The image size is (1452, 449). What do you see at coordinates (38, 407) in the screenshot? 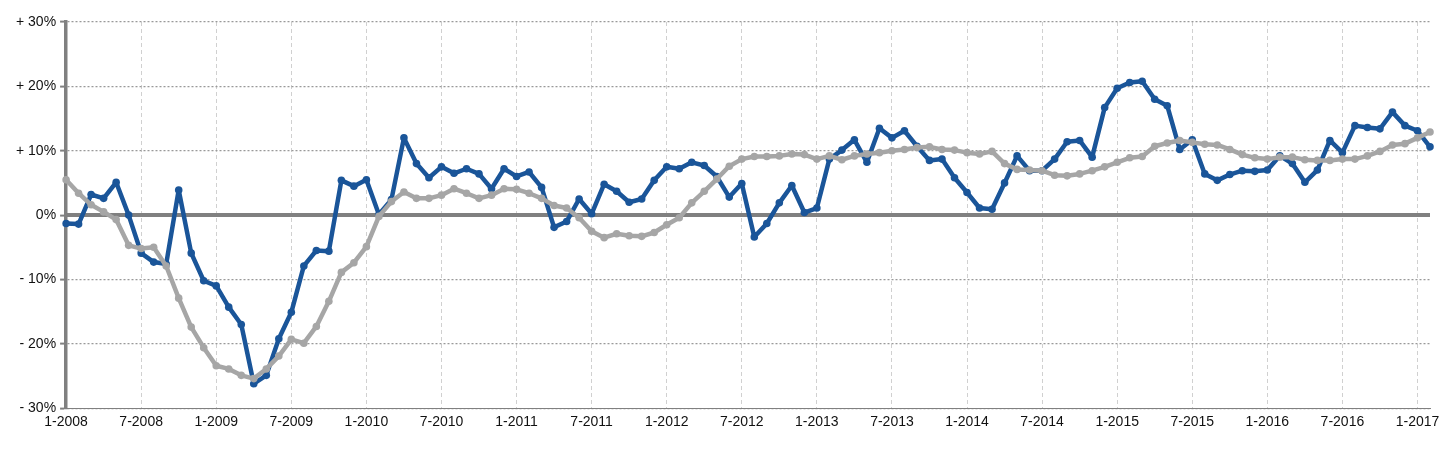
I see `y-tick-label: - 30%` at bounding box center [38, 407].